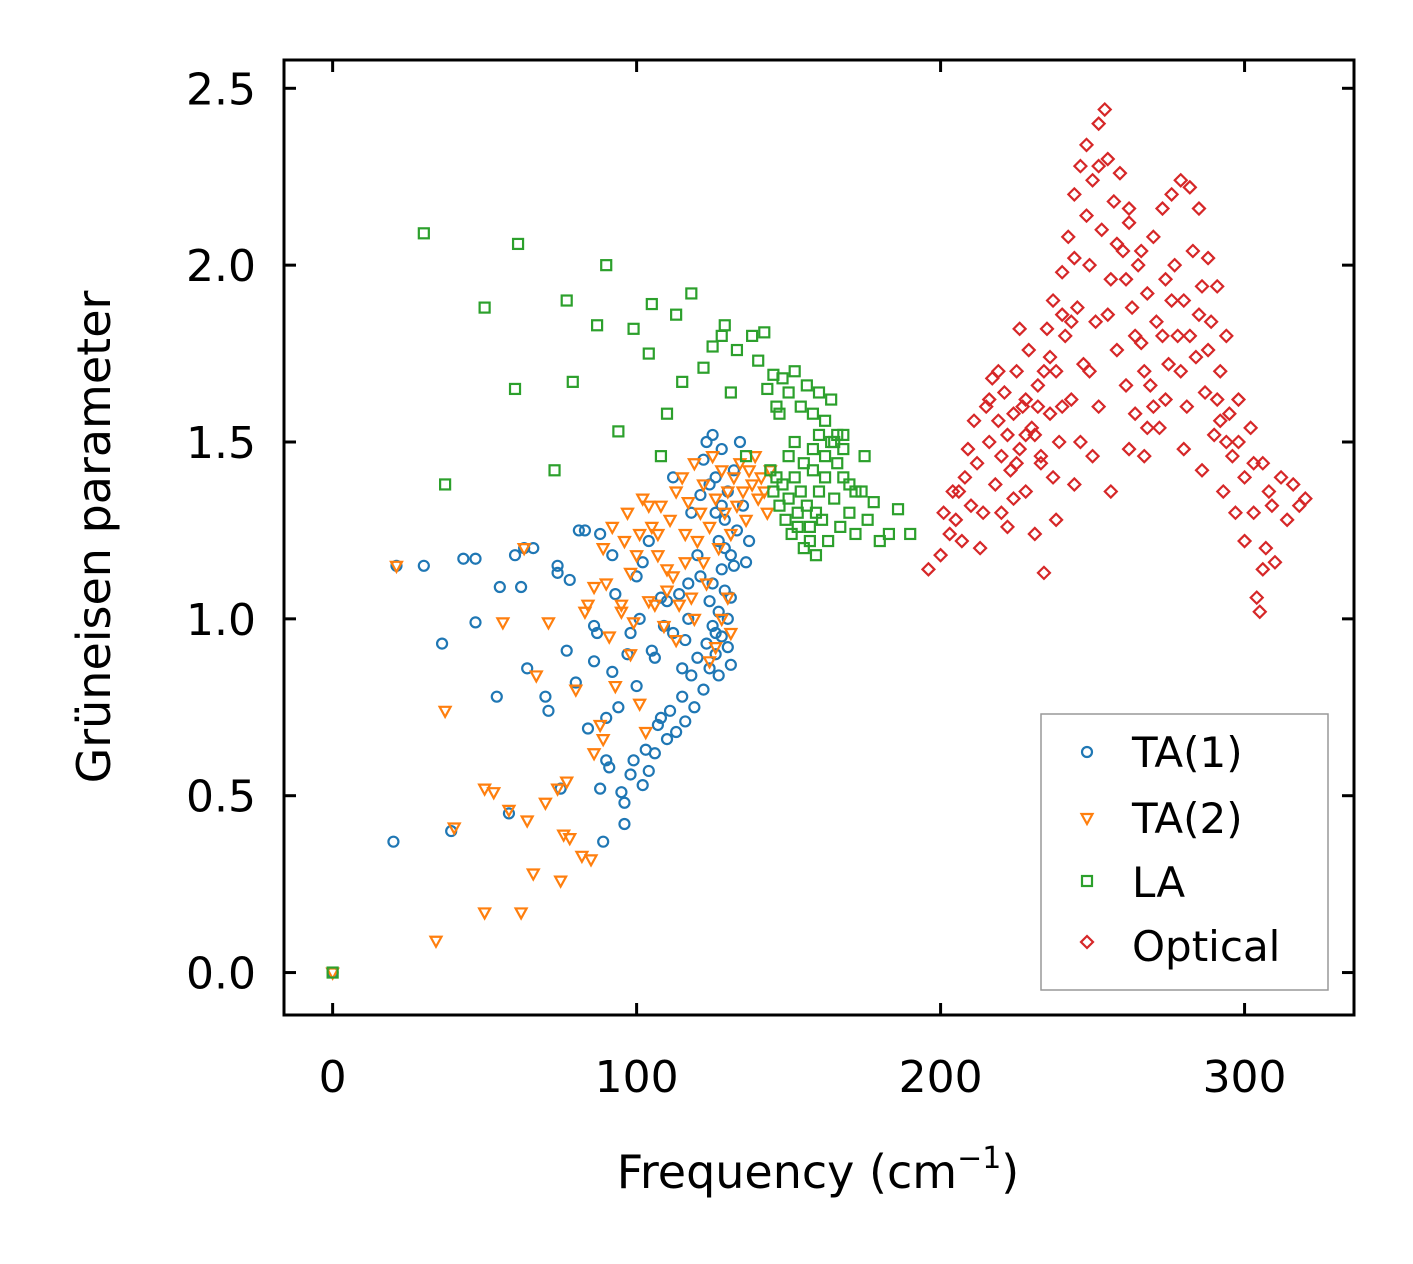 The width and height of the screenshot is (1413, 1264). I want to click on legend-marker-la, so click(1087, 881).